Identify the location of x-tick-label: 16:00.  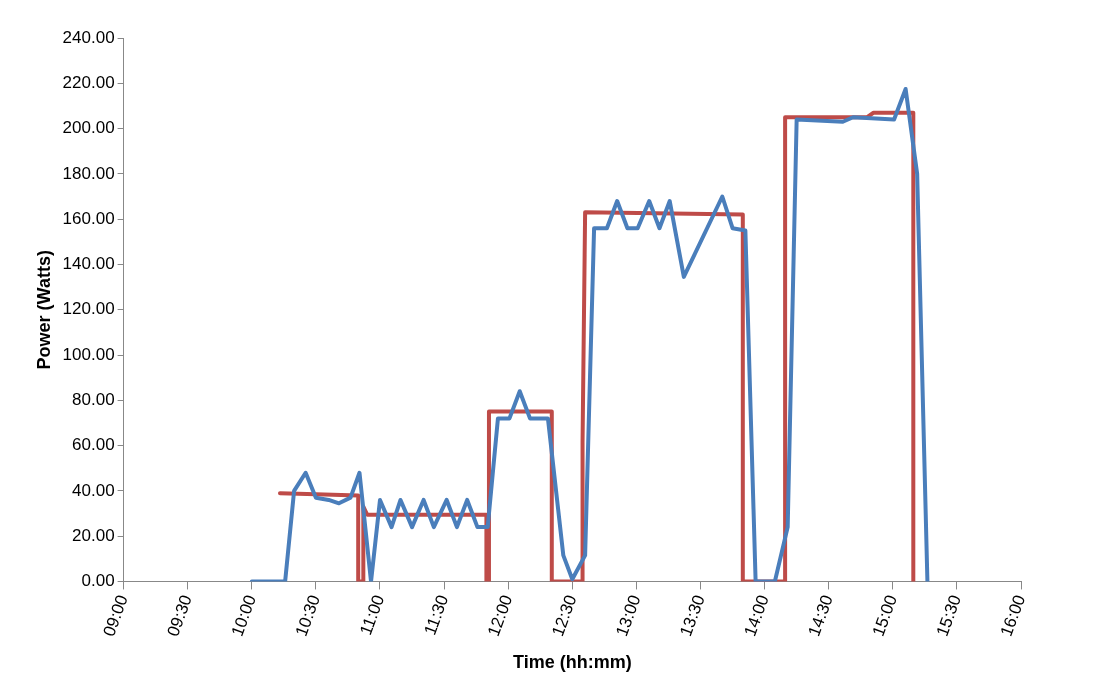
(1013, 615).